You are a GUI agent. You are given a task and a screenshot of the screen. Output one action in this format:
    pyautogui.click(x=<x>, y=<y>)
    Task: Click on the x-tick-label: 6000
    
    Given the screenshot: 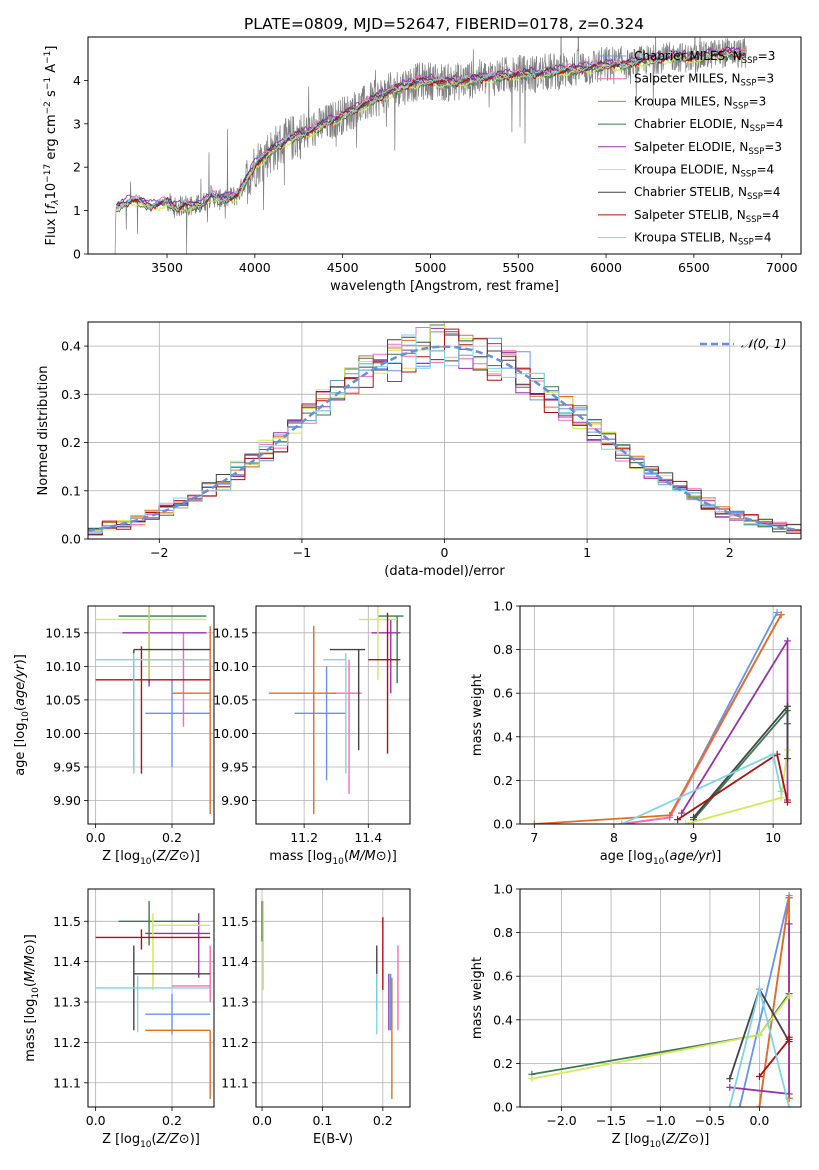 What is the action you would take?
    pyautogui.click(x=606, y=267)
    